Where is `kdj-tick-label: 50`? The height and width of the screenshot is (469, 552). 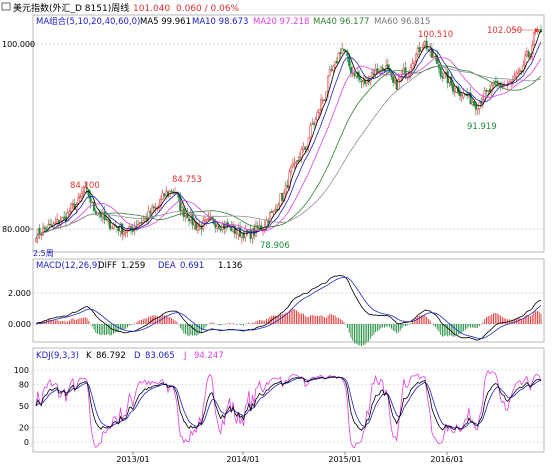
kdj-tick-label: 50 is located at coordinates (24, 406).